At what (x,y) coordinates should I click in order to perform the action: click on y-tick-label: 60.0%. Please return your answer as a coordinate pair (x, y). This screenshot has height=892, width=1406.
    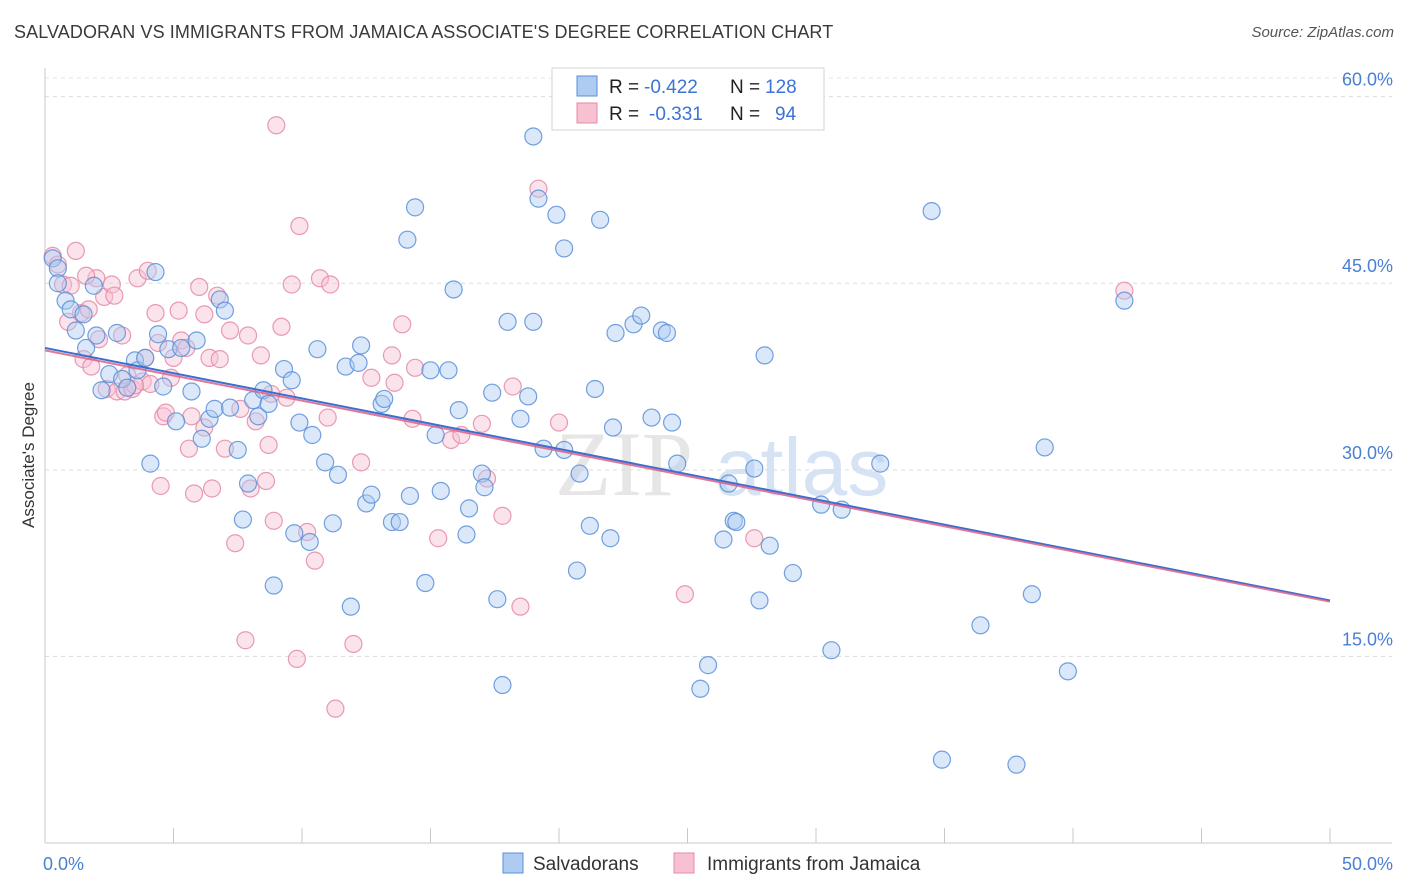
    Looking at the image, I should click on (1367, 80).